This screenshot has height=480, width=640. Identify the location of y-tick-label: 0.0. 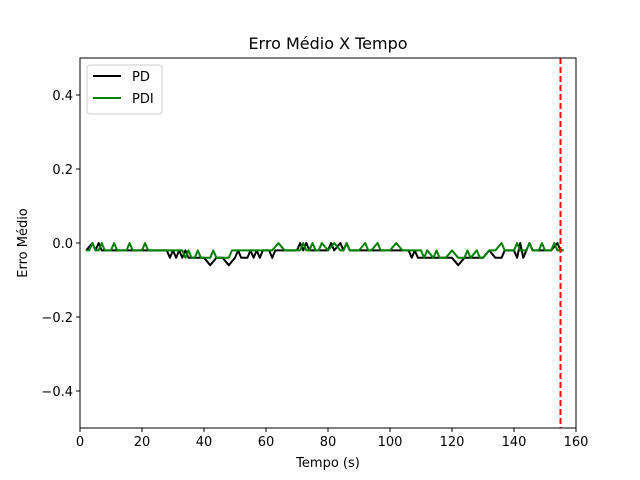
(62, 244).